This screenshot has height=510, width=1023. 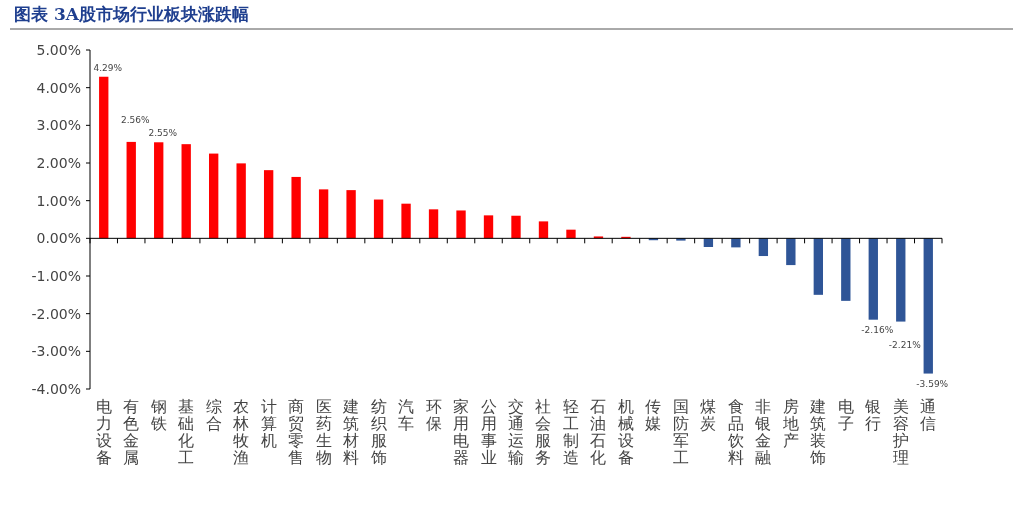 What do you see at coordinates (735, 432) in the screenshot?
I see `x-tick-label: 食品饮料` at bounding box center [735, 432].